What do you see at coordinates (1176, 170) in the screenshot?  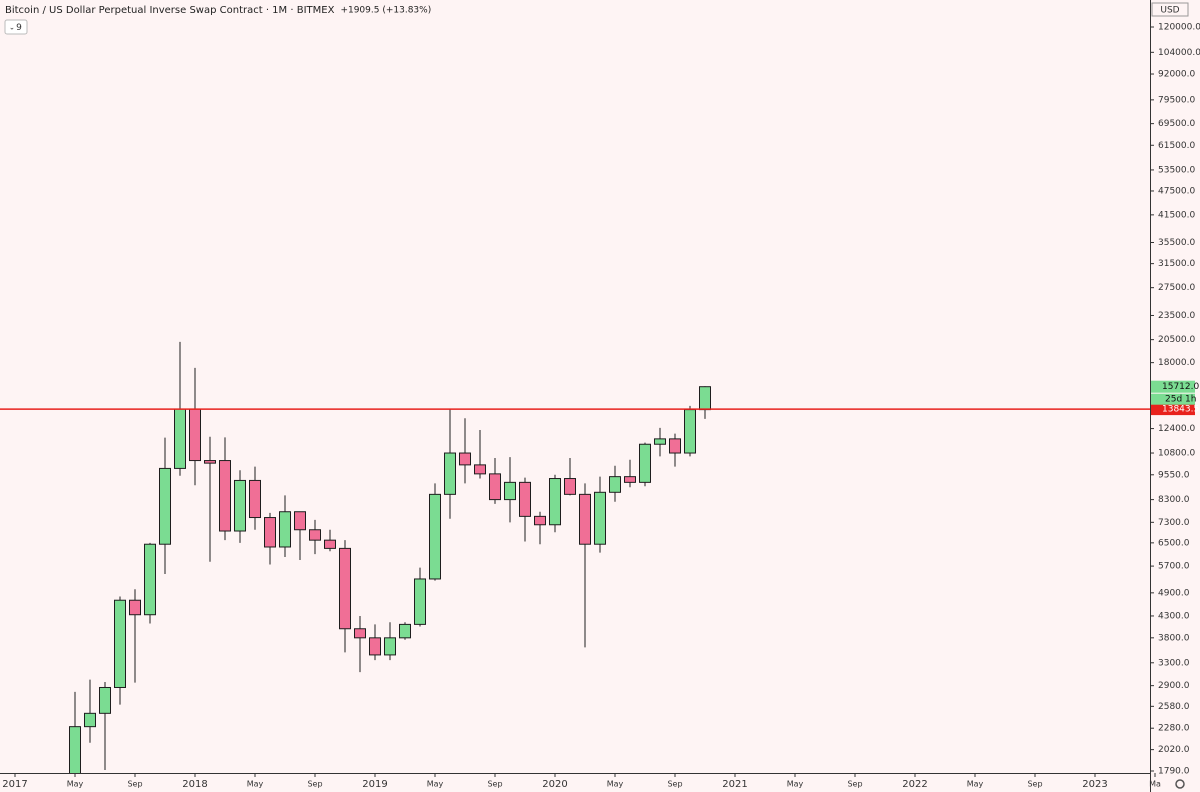 I see `y-tick-label: 53500.0` at bounding box center [1176, 170].